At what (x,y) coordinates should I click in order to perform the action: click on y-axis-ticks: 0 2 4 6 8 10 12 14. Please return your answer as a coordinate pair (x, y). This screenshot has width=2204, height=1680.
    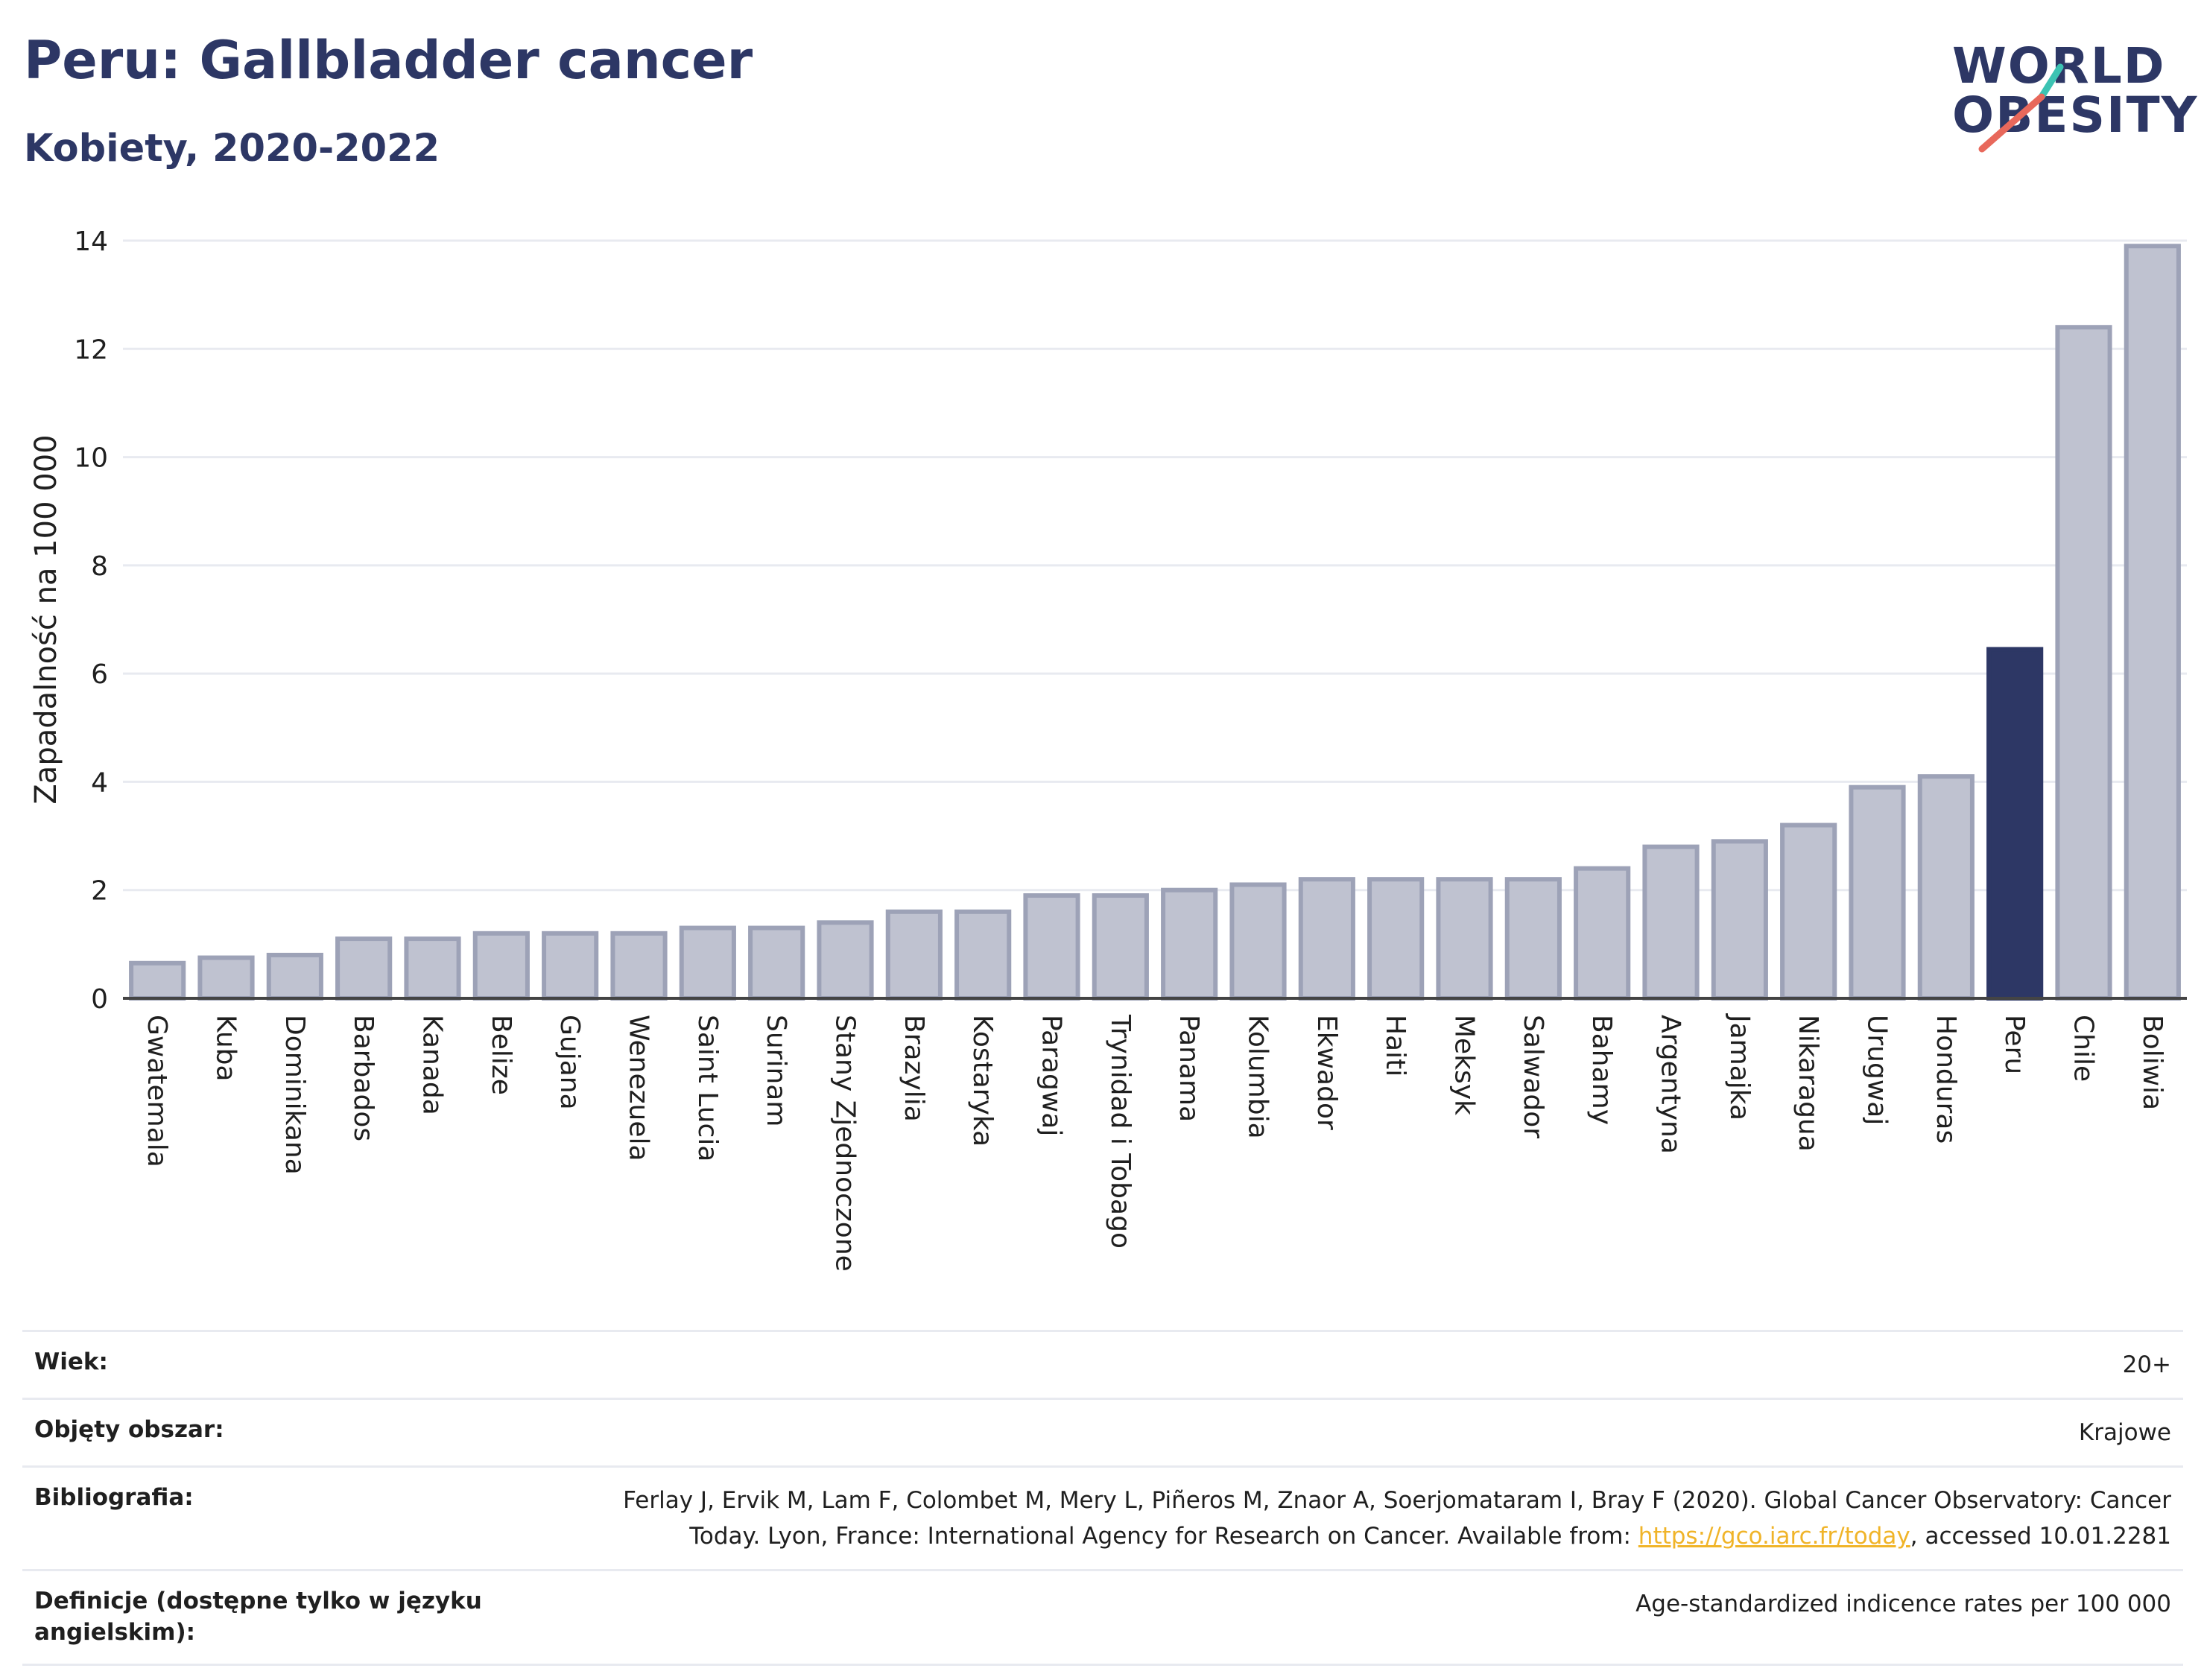
    Looking at the image, I should click on (91, 620).